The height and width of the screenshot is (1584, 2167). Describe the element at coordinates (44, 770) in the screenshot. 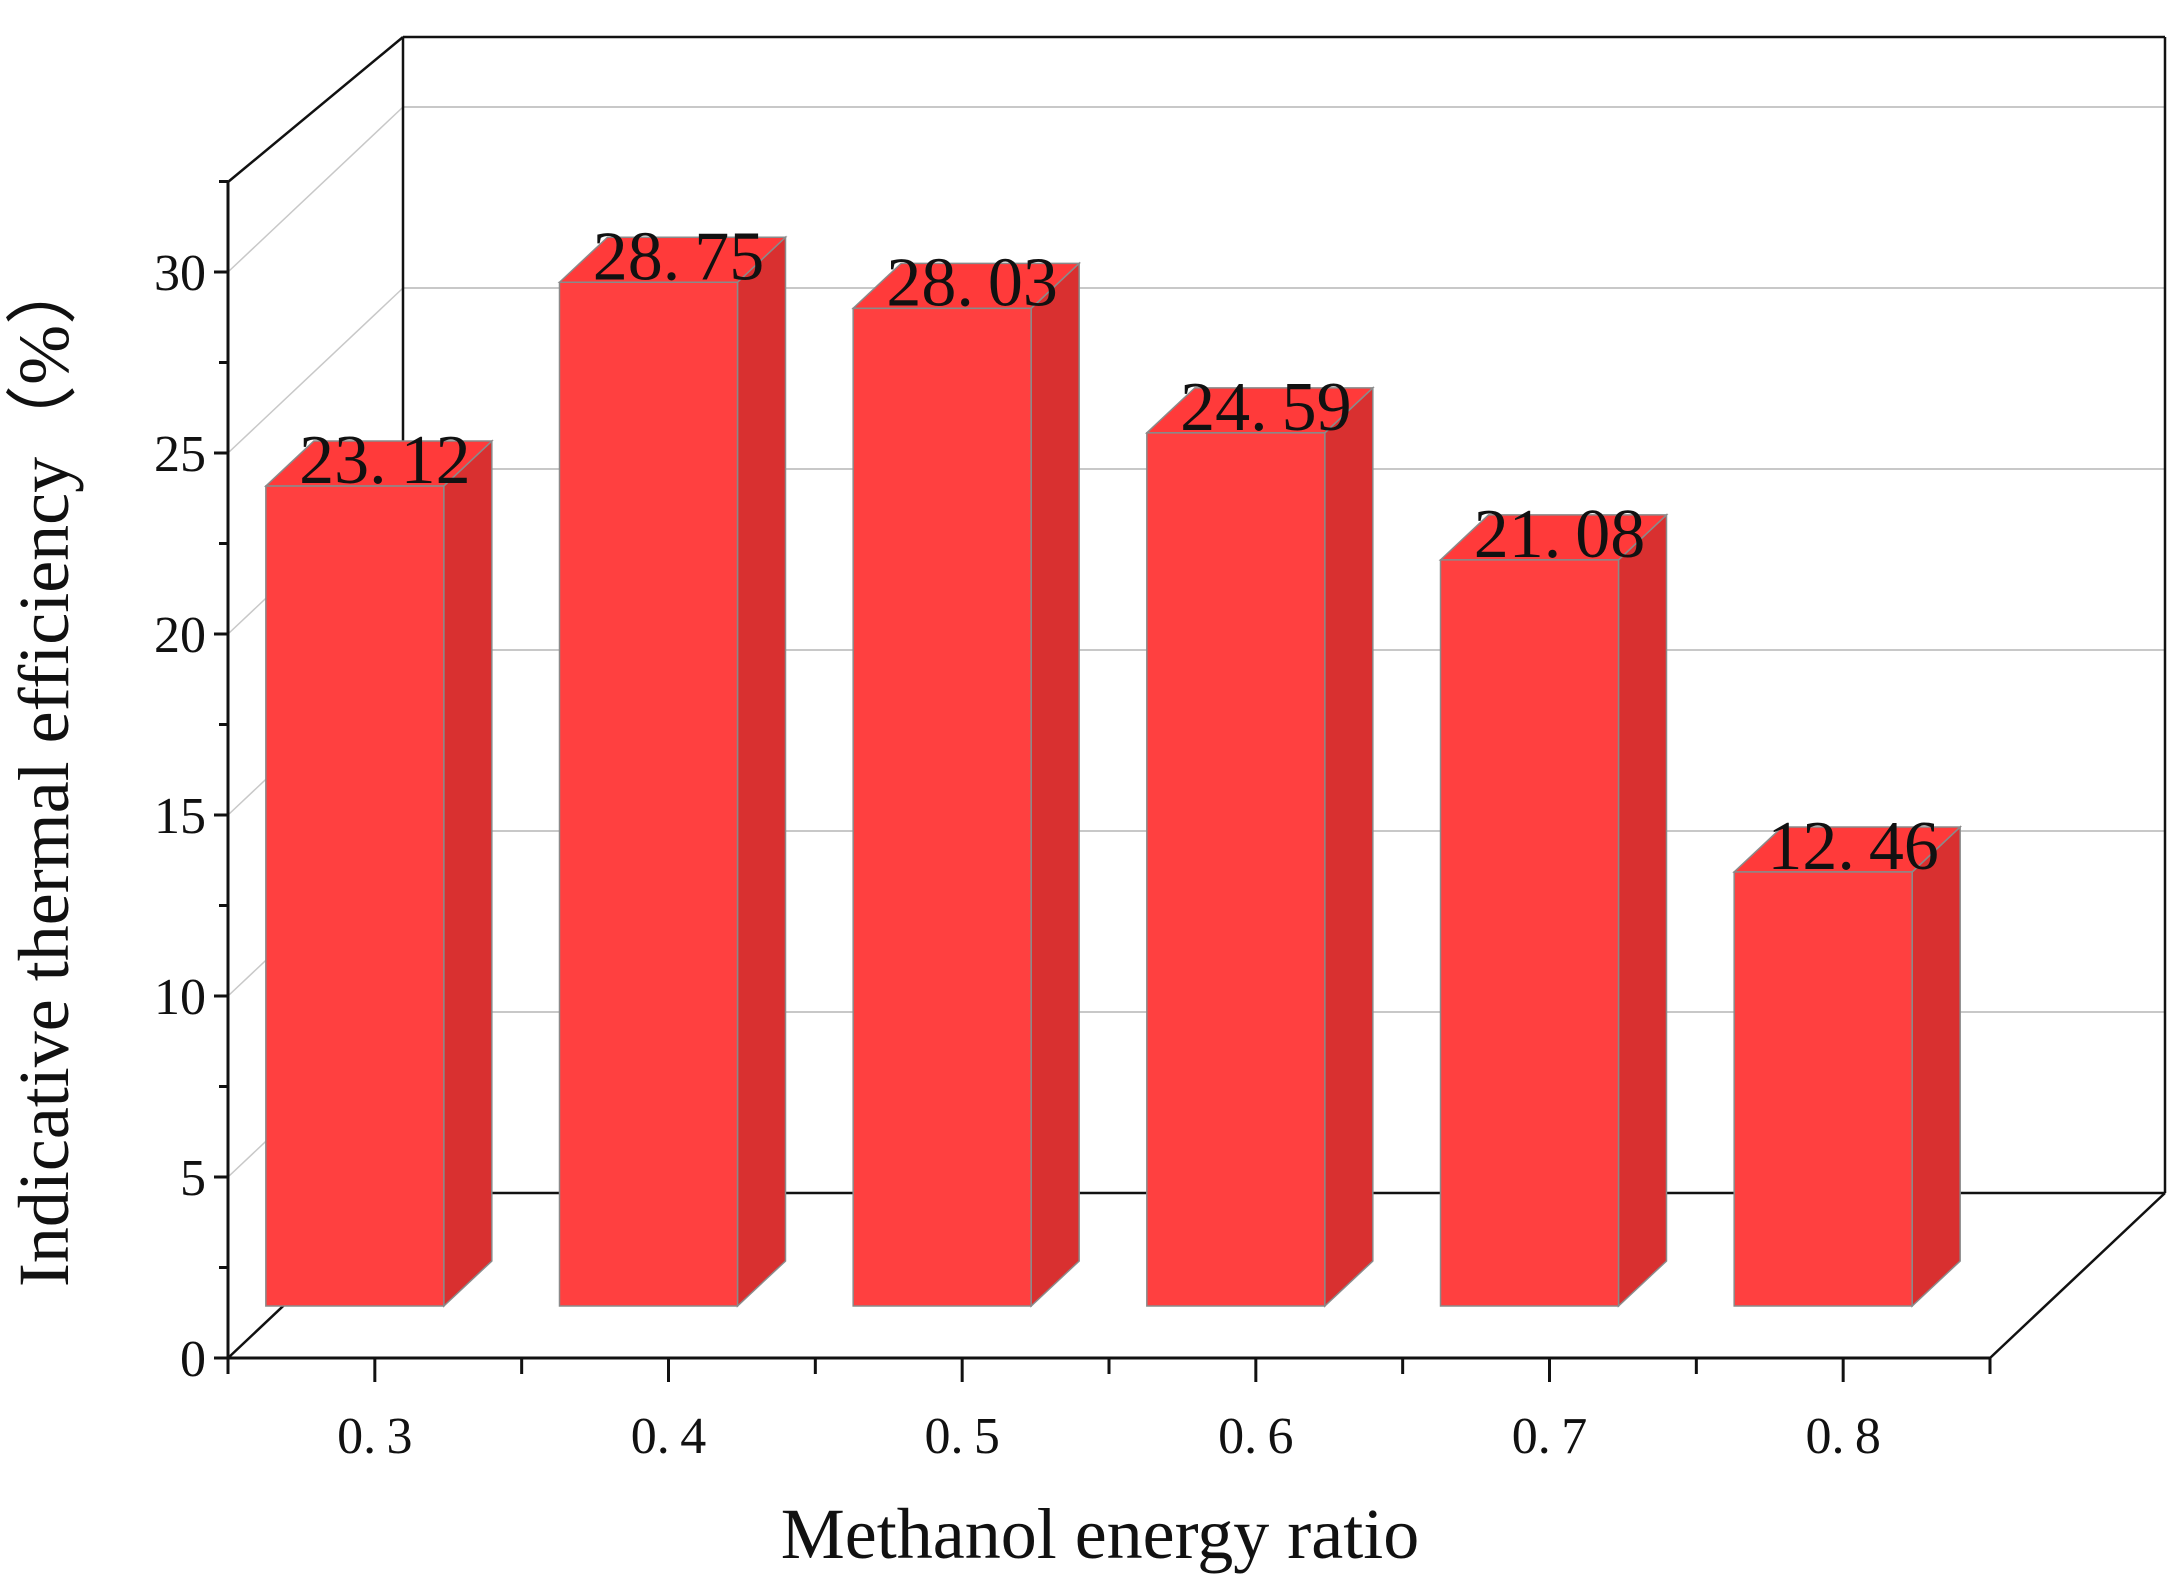

I see `y-axis-title: Indicative thermal efficiency（%）` at that location.